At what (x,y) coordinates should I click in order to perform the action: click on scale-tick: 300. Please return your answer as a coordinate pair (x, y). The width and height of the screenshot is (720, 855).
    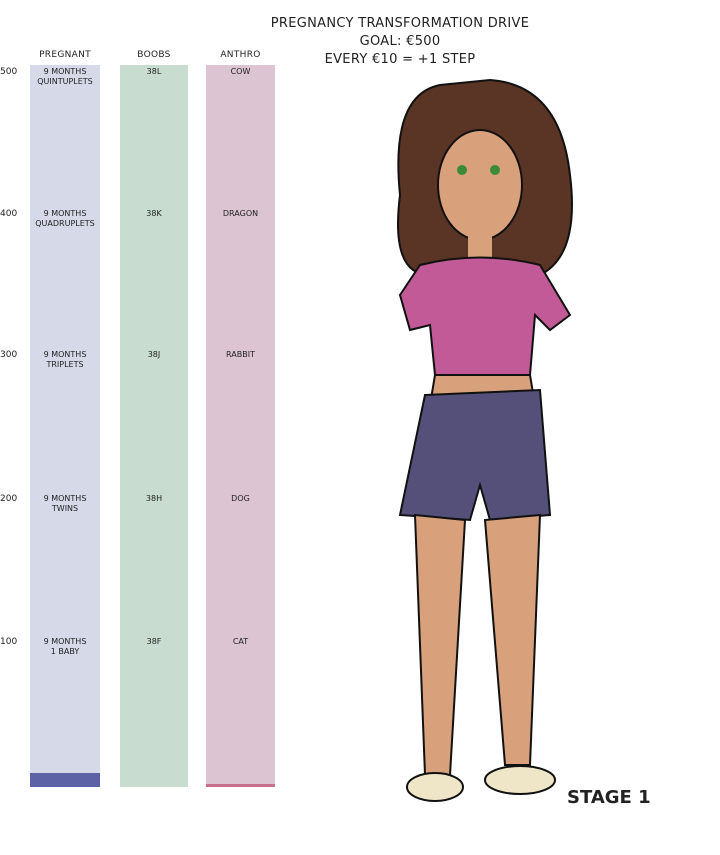
    Looking at the image, I should click on (9, 355).